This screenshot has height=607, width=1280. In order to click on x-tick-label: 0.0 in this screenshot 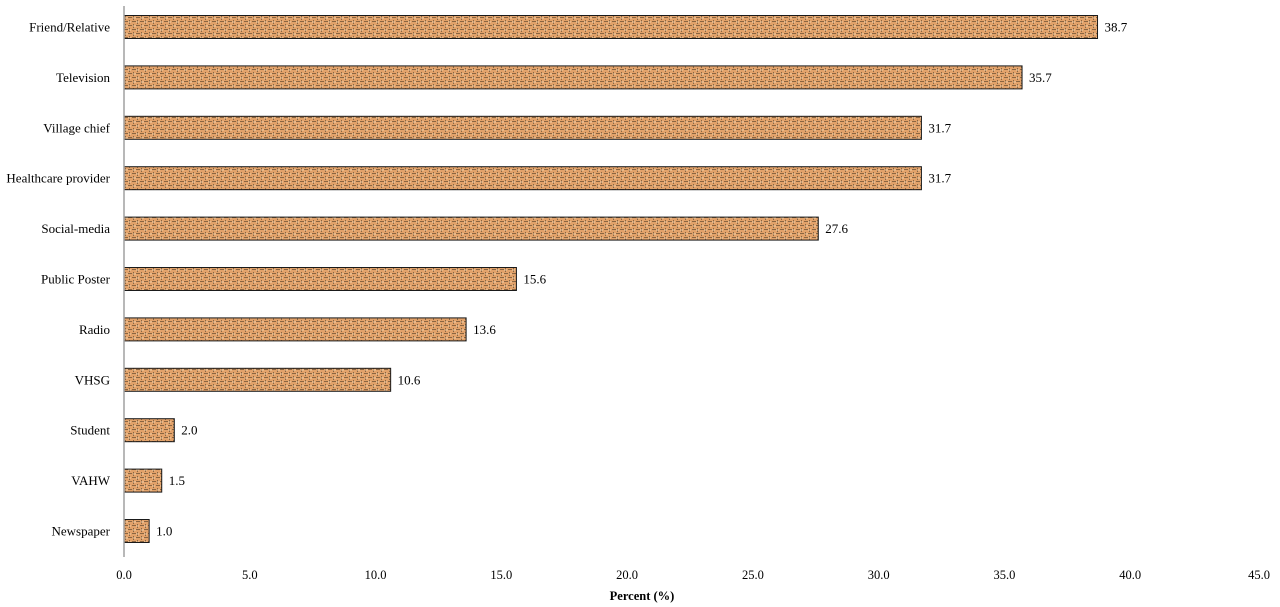, I will do `click(124, 575)`.